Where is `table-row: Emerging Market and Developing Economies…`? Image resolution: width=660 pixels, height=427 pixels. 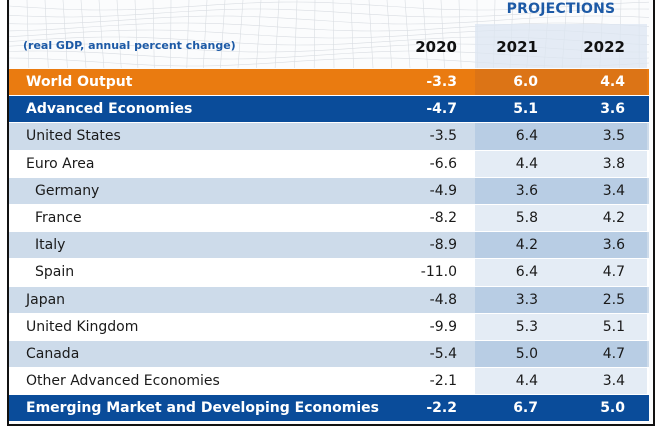
table-row: Emerging Market and Developing Economies… is located at coordinates (329, 409).